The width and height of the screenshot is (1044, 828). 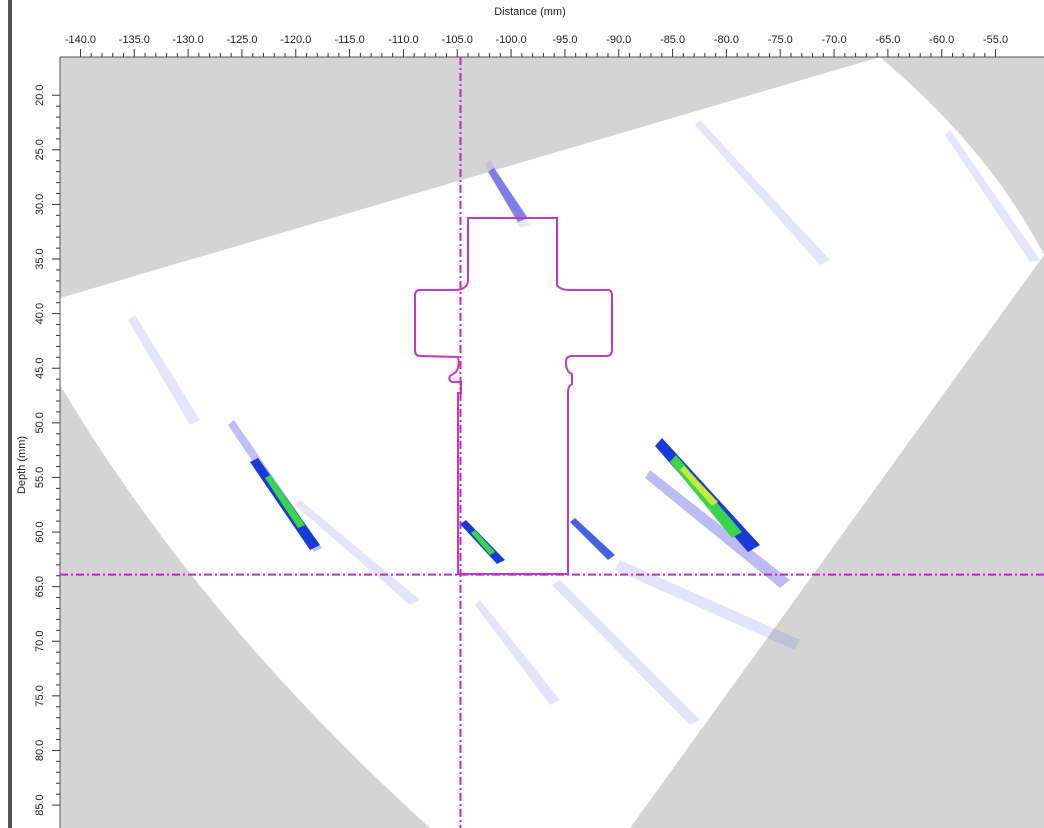 What do you see at coordinates (134, 40) in the screenshot?
I see `x-tick-label: -135.0` at bounding box center [134, 40].